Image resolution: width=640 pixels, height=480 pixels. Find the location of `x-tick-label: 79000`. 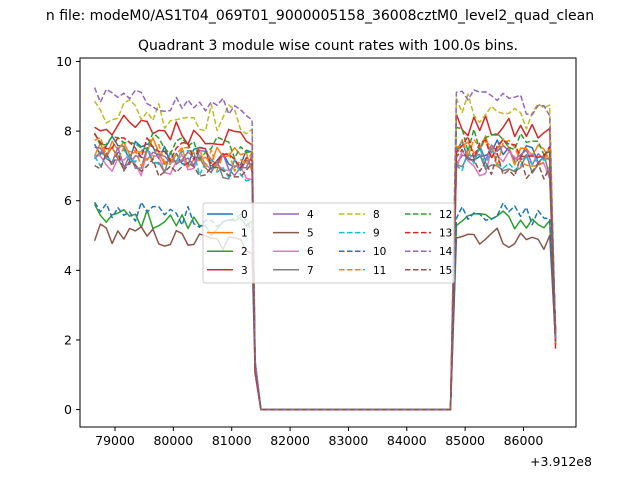

x-tick-label: 79000 is located at coordinates (115, 440).